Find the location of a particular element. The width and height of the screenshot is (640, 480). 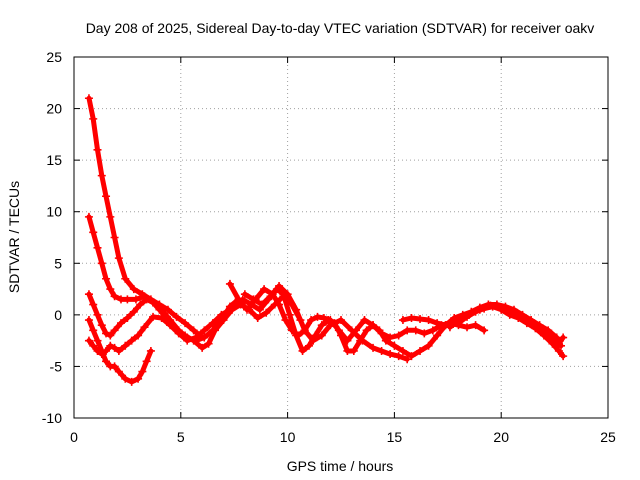

y-tick-label: -10 is located at coordinates (52, 418).